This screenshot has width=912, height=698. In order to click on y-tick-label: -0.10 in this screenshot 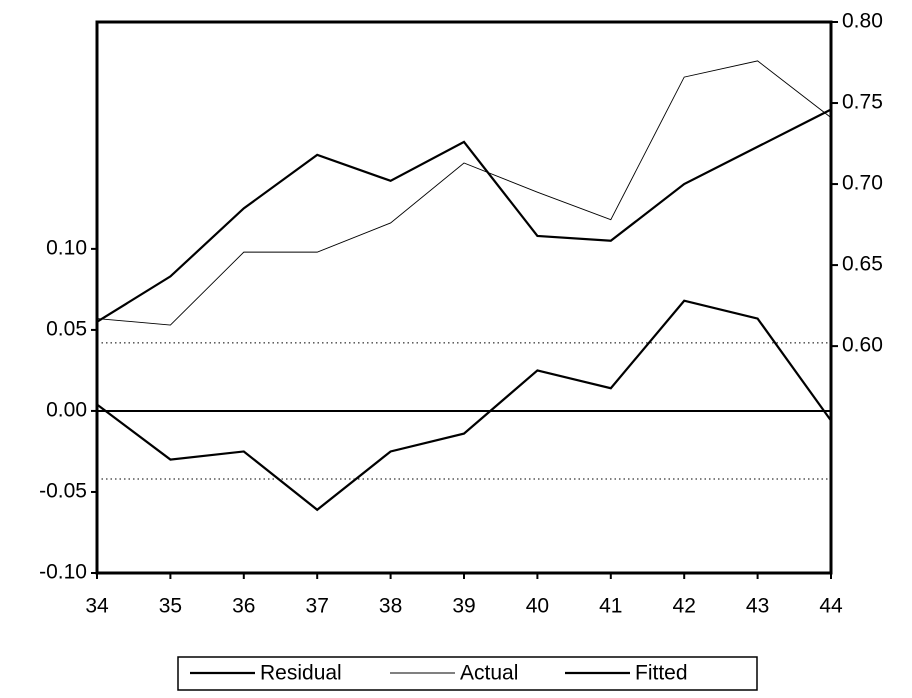, I will do `click(63, 572)`.